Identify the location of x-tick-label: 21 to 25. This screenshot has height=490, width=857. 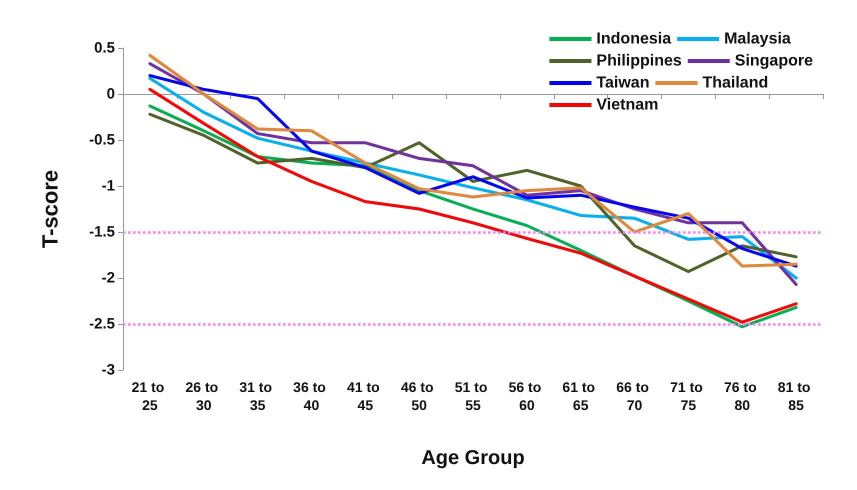
(150, 396).